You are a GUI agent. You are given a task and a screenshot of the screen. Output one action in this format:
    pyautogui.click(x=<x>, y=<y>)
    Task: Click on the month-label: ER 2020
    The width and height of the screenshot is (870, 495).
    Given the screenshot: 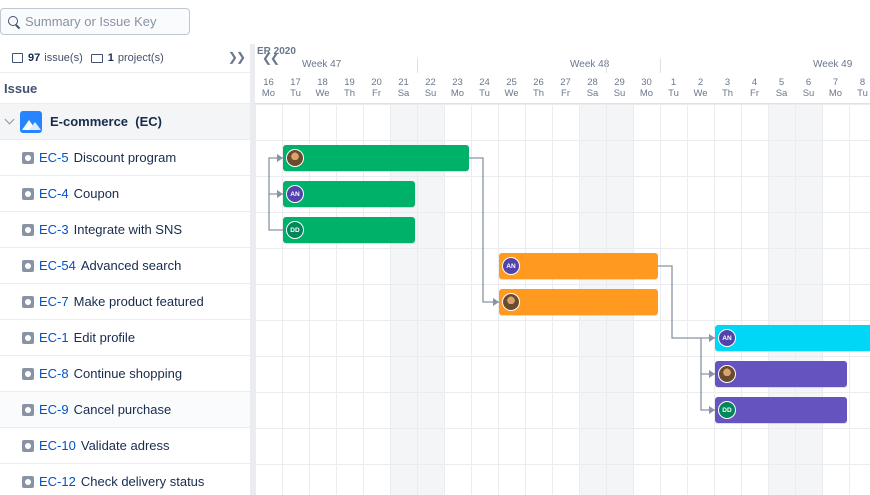 What is the action you would take?
    pyautogui.click(x=276, y=51)
    